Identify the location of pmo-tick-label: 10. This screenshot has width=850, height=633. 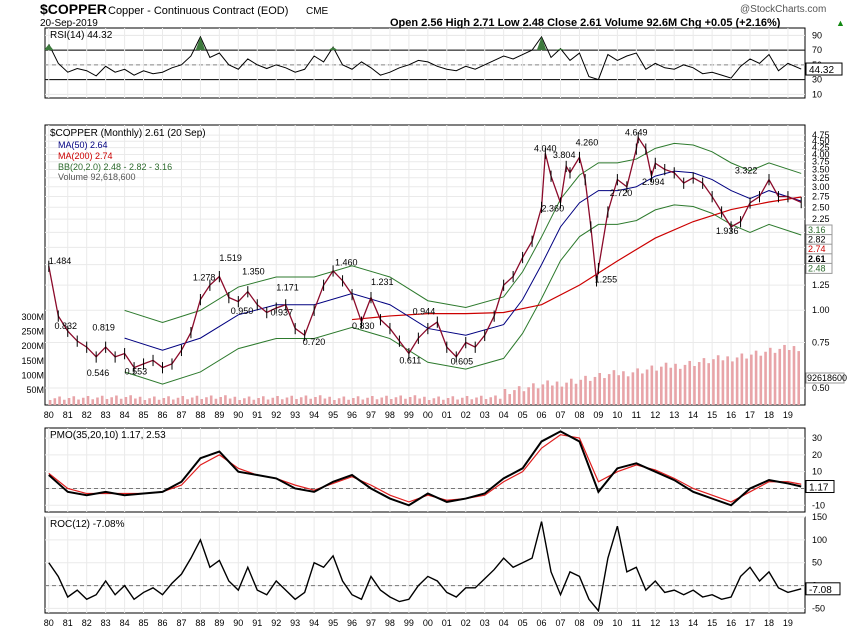
(817, 472).